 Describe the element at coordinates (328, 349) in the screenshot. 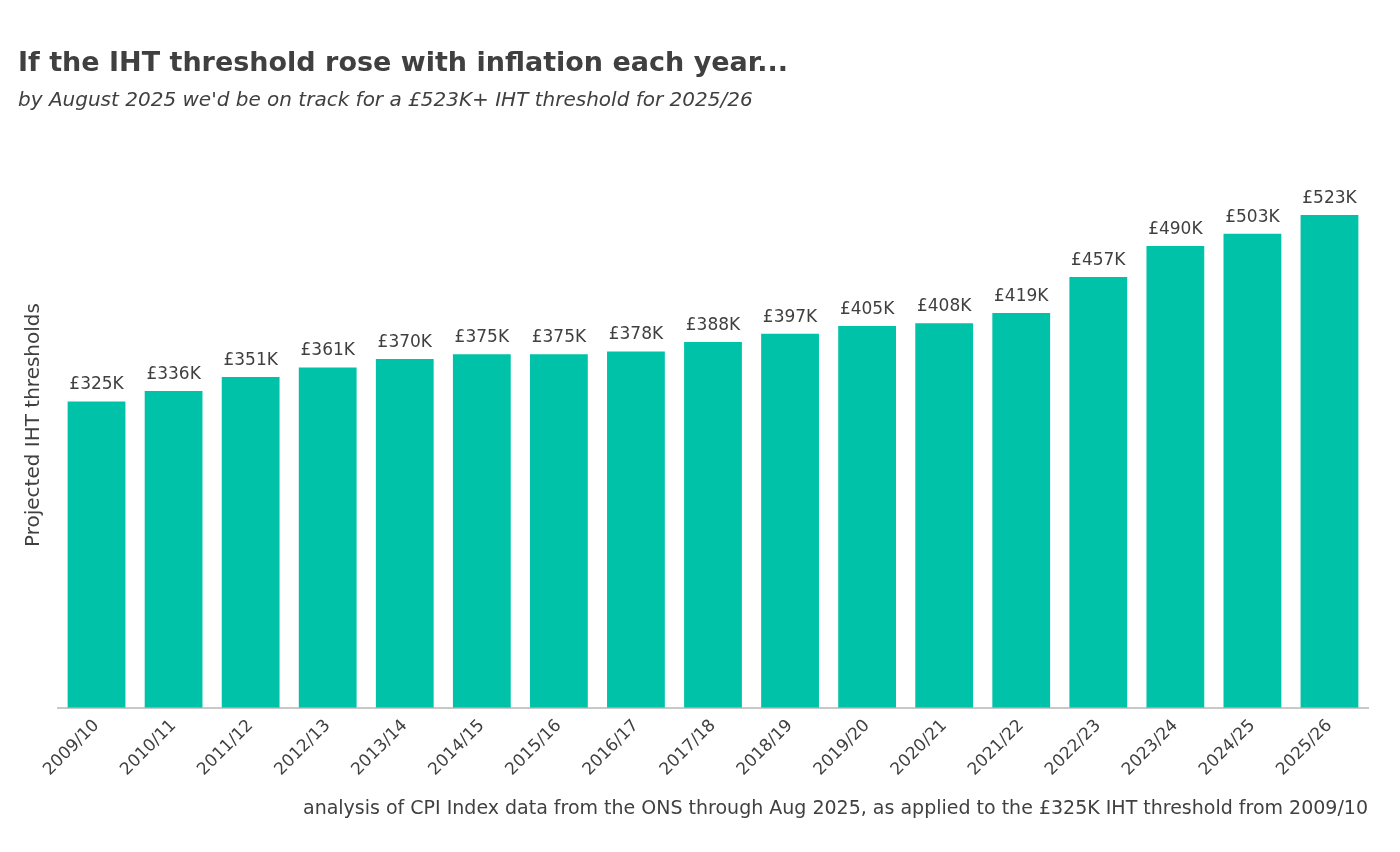

I see `data-label: £361K` at that location.